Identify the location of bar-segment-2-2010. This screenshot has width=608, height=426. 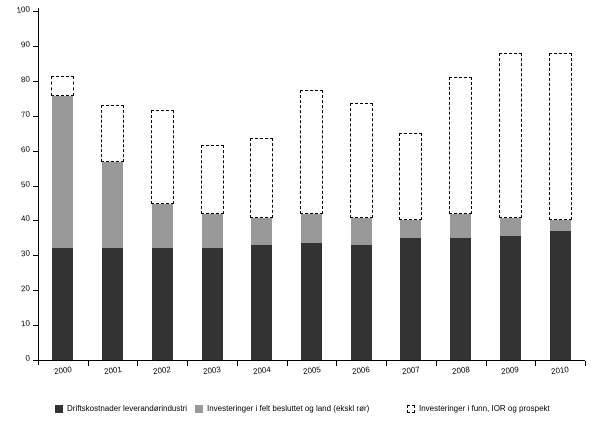
(560, 136).